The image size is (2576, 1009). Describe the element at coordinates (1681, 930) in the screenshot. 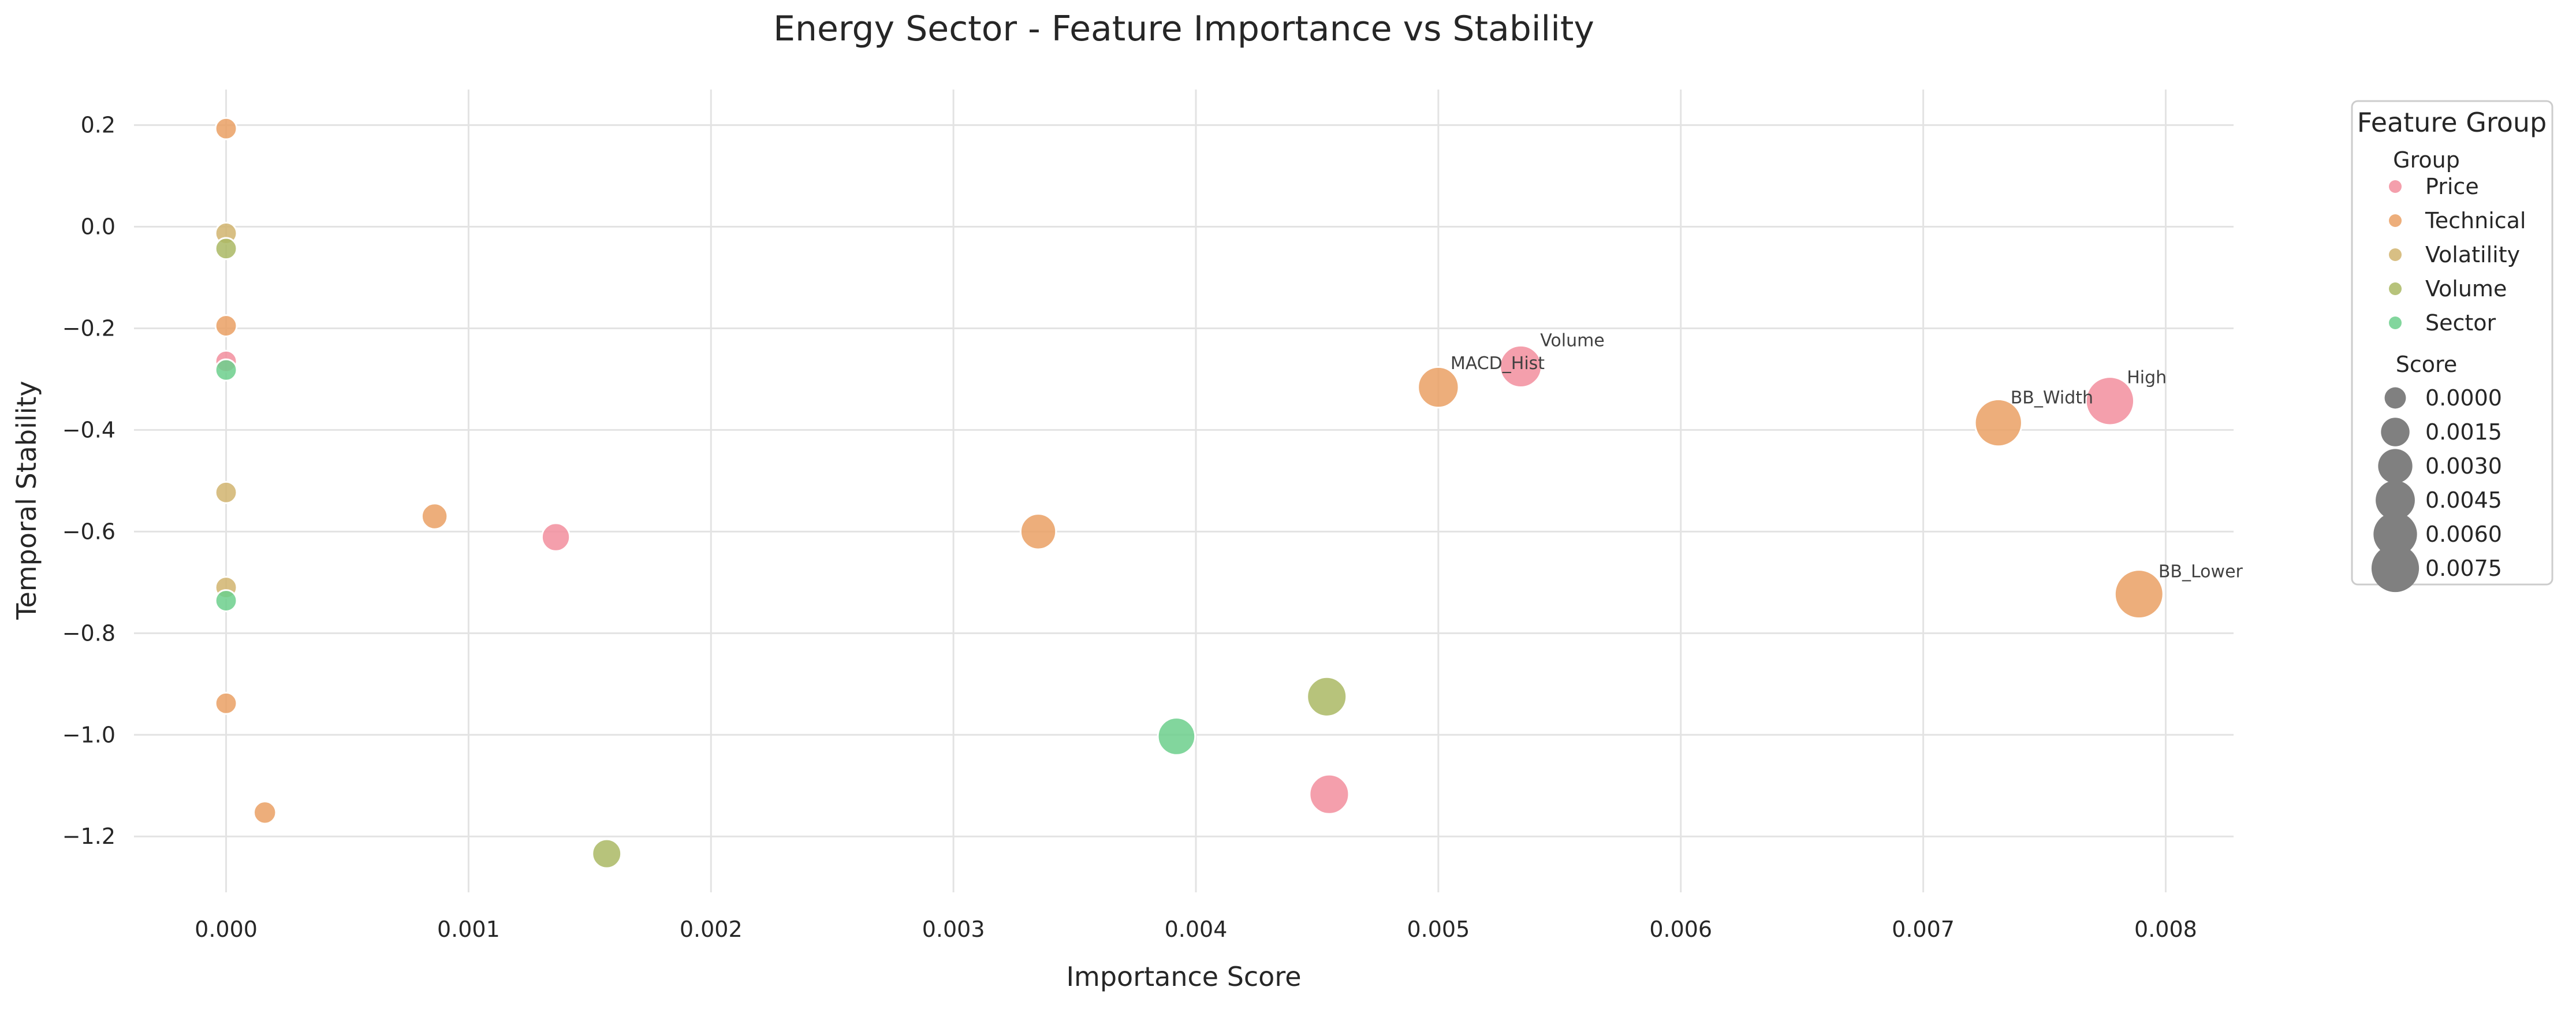

I see `x-tick-label: 0.006` at that location.